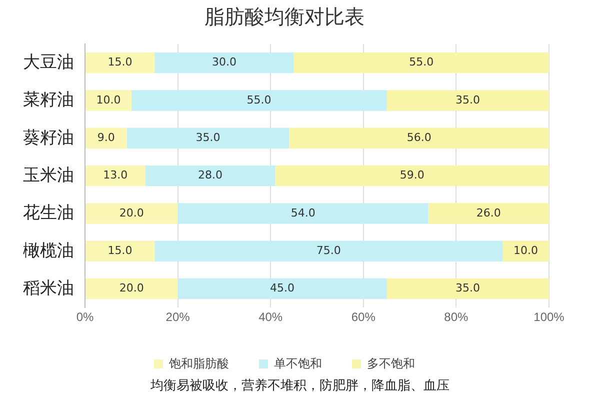 The image size is (589, 402). I want to click on data-label: 59.0, so click(412, 175).